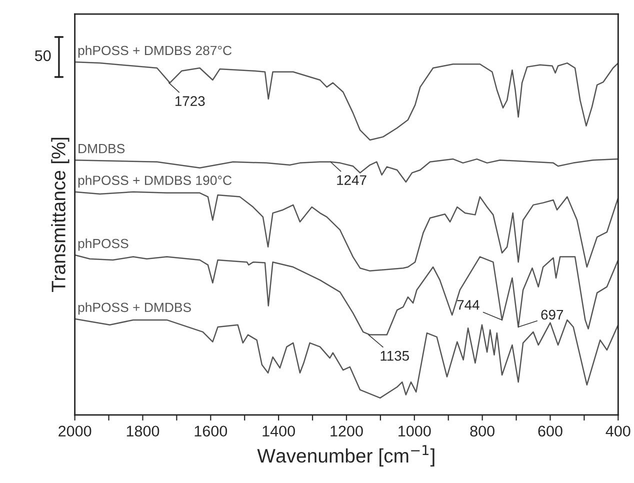 The image size is (634, 483). What do you see at coordinates (103, 244) in the screenshot?
I see `series-label: phPOSS` at bounding box center [103, 244].